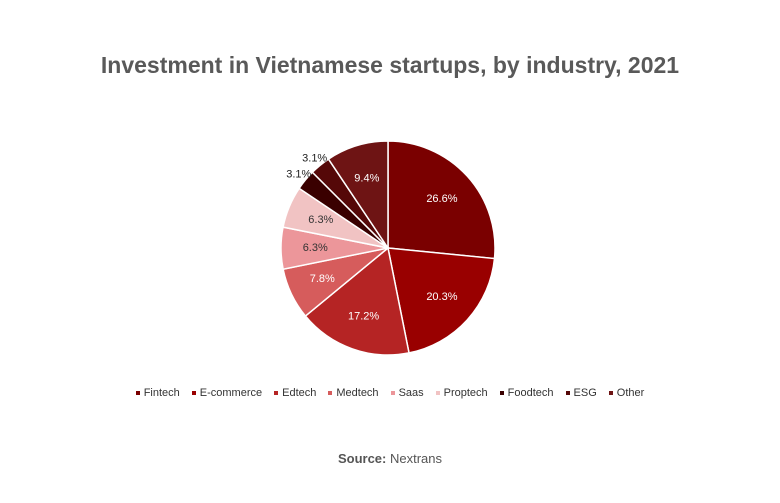 The height and width of the screenshot is (503, 780). Describe the element at coordinates (465, 393) in the screenshot. I see `legend-label: Proptech` at that location.